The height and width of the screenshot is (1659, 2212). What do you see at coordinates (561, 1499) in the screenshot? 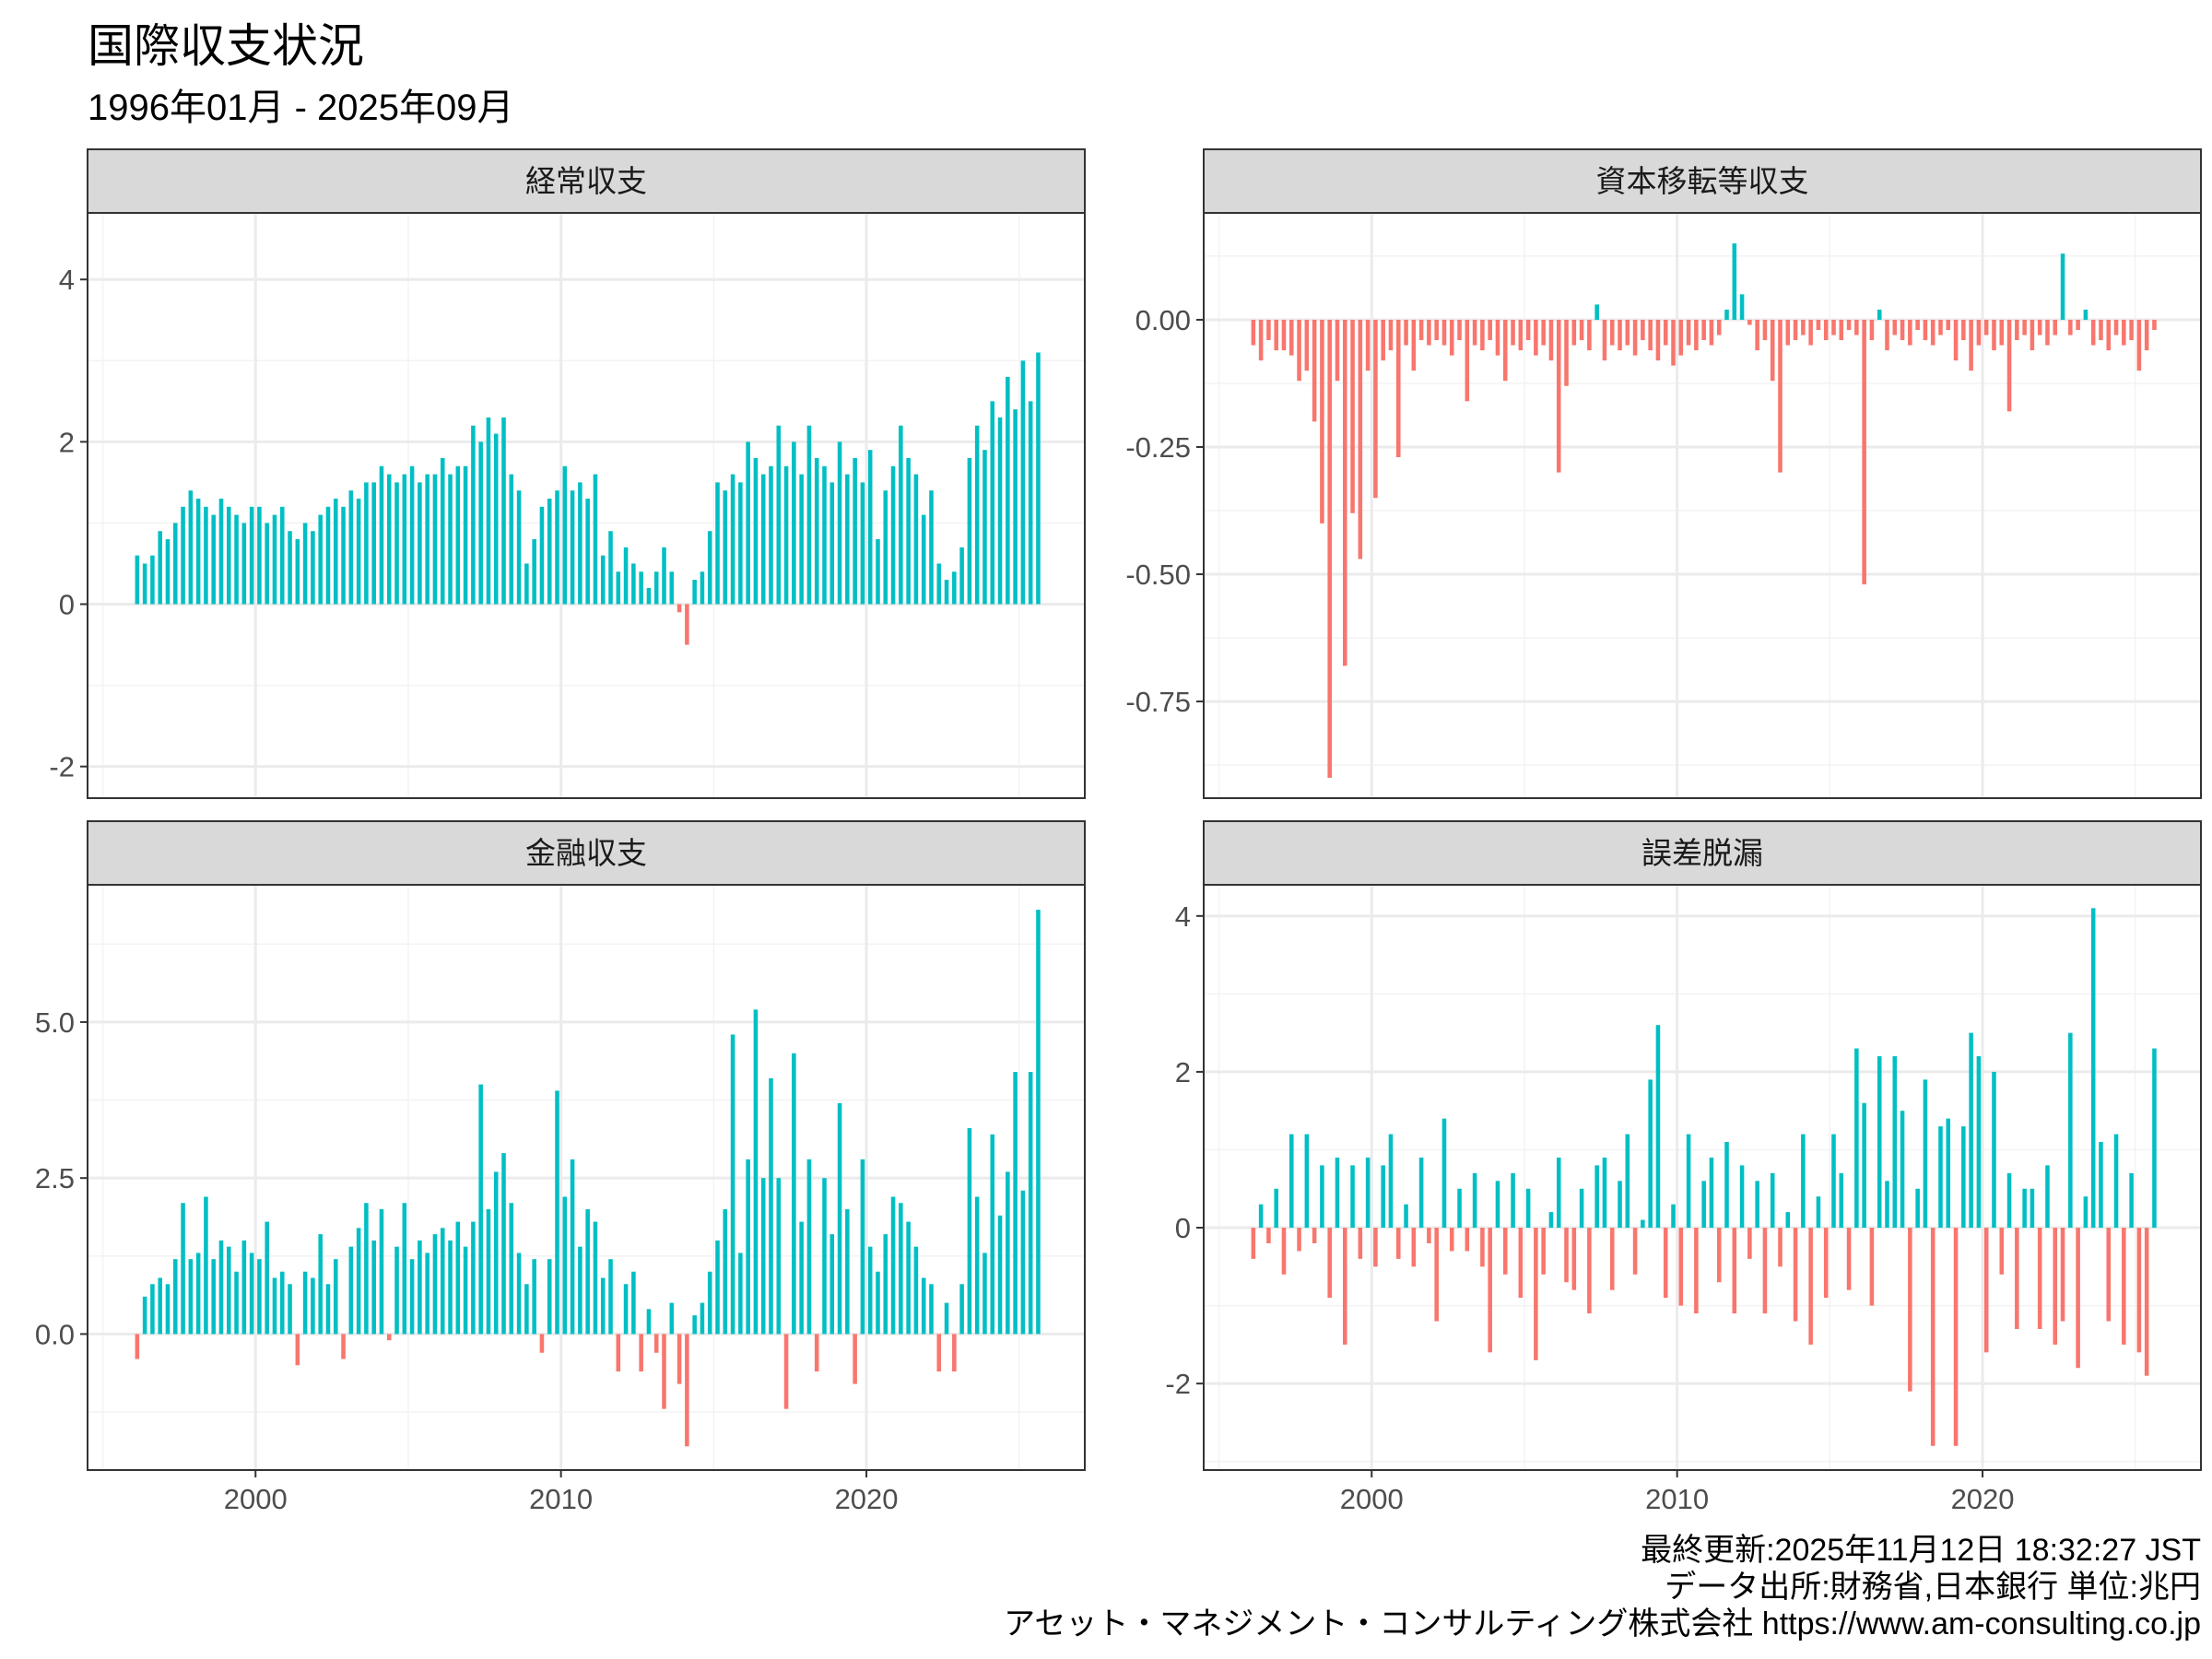
I see `x-tick-label: 2010` at bounding box center [561, 1499].